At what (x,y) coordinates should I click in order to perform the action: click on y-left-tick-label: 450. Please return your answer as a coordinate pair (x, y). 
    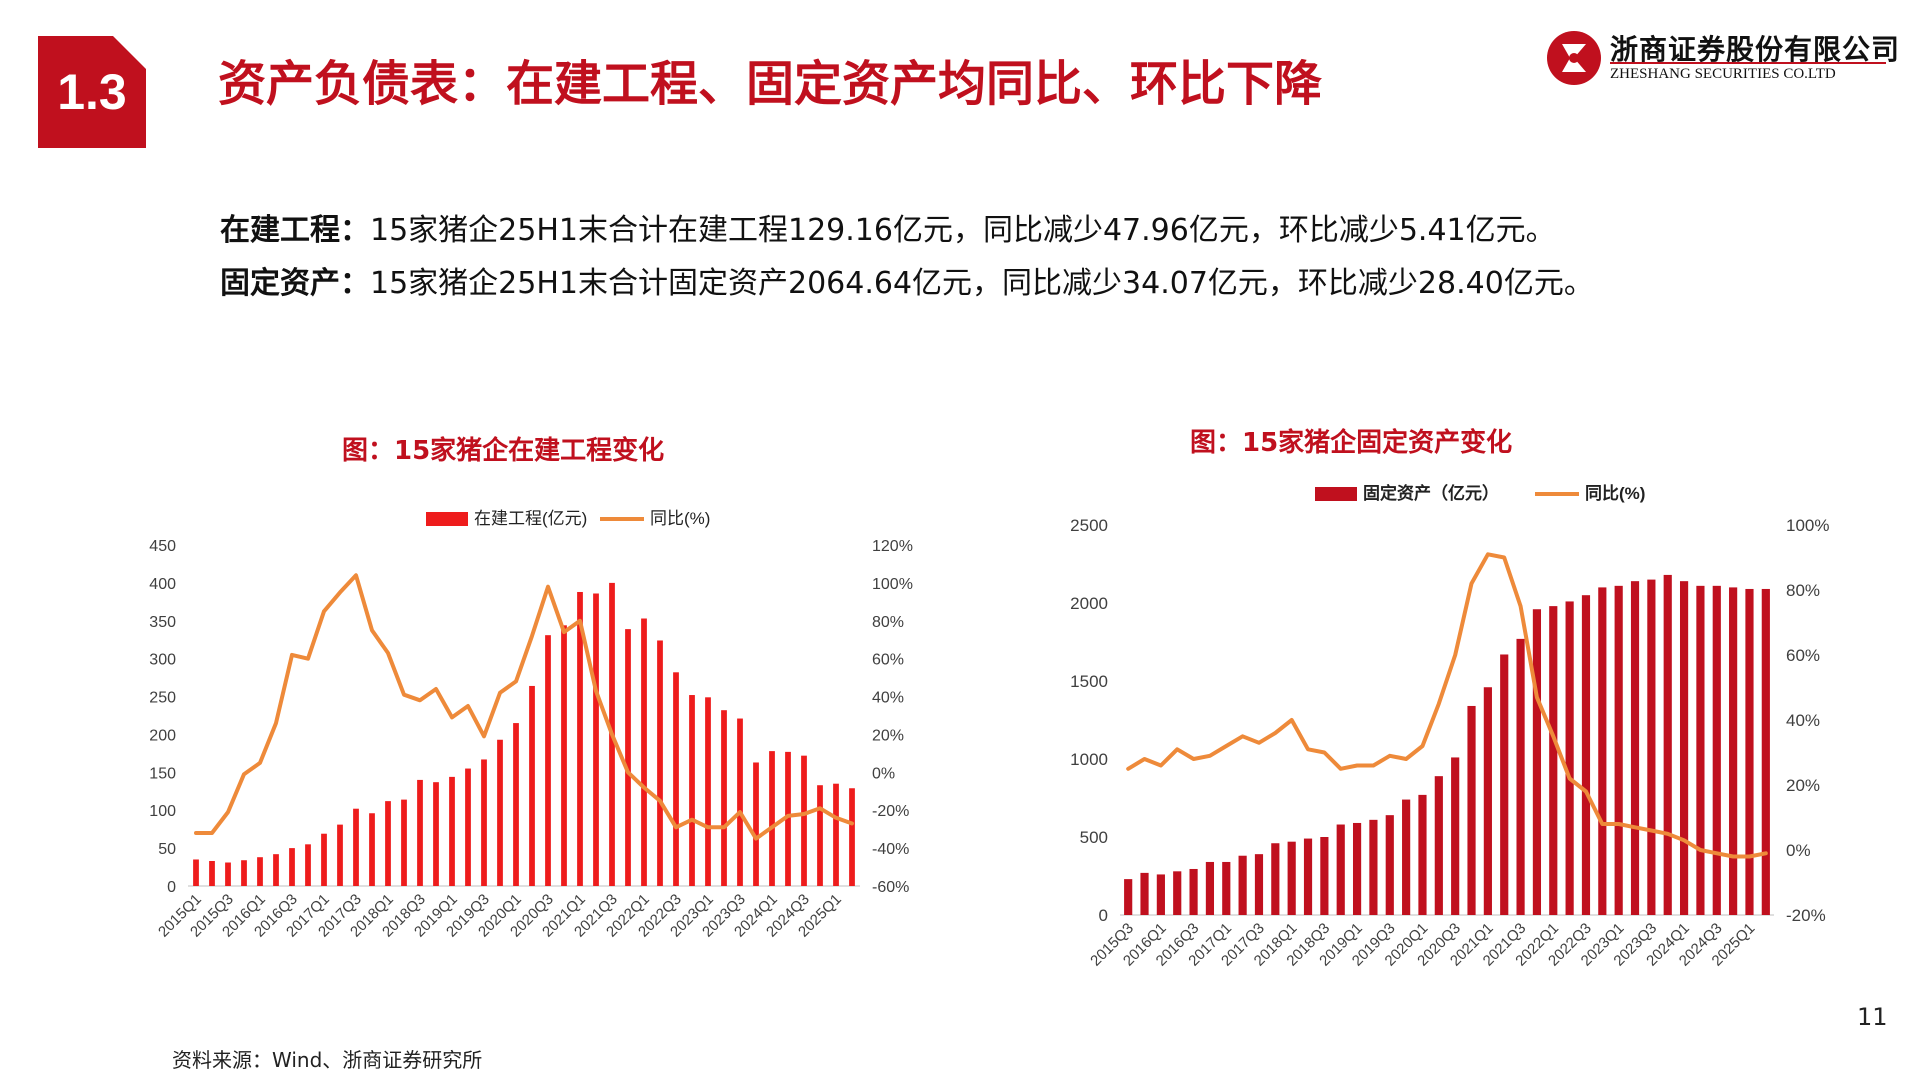
    Looking at the image, I should click on (162, 546).